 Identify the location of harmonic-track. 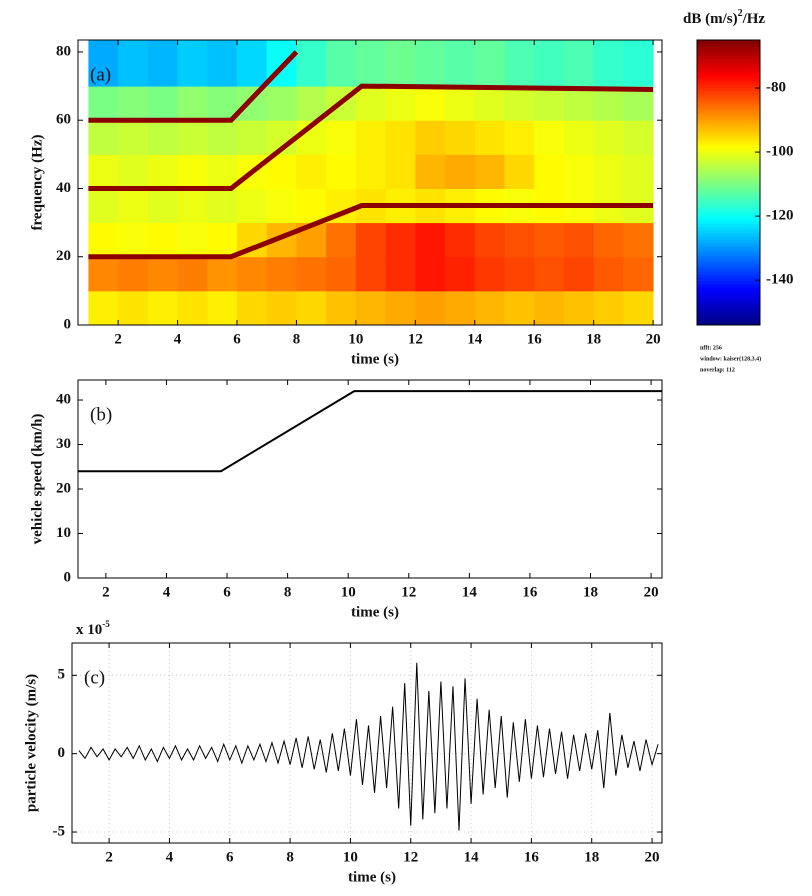
(371, 231).